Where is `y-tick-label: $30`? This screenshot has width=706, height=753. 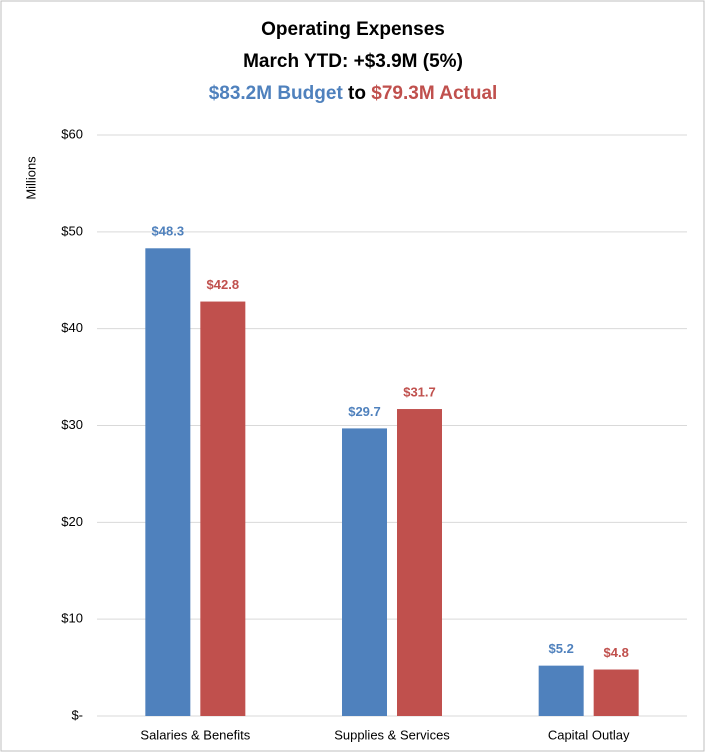
y-tick-label: $30 is located at coordinates (72, 424).